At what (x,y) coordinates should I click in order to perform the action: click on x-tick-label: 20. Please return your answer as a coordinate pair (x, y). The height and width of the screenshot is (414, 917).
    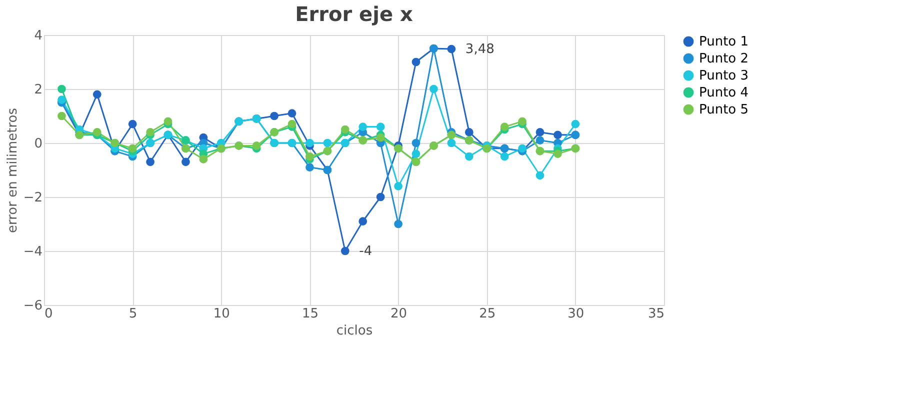
    Looking at the image, I should click on (399, 314).